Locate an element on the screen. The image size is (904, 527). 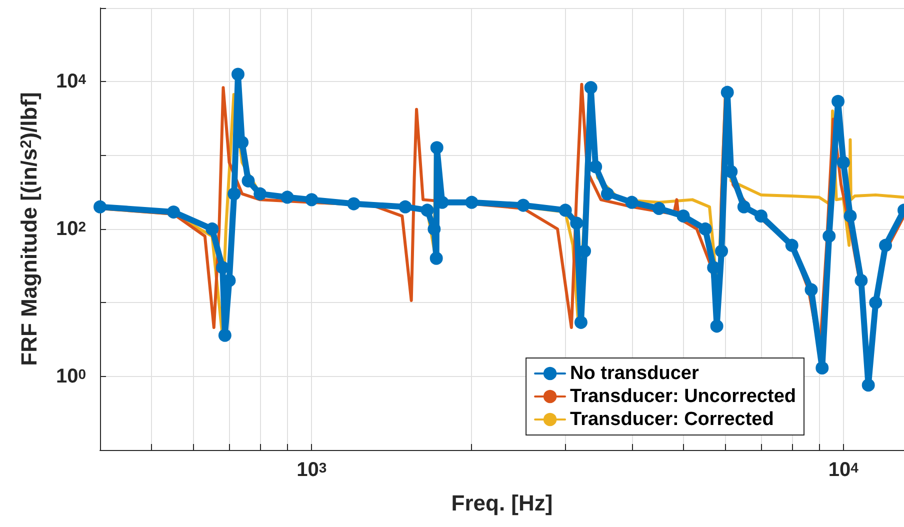
legend-label: No transducer is located at coordinates (635, 373).